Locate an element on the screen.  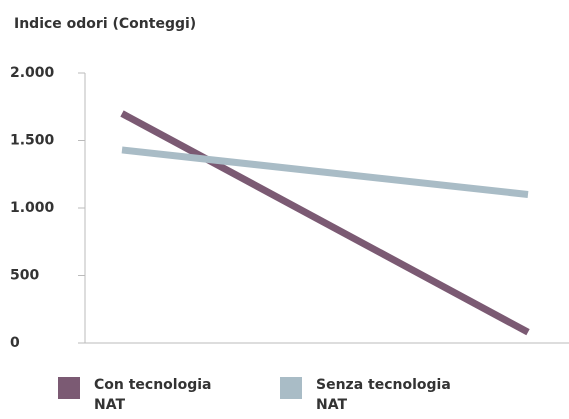
y-tick-label: 1.500 is located at coordinates (32, 141).